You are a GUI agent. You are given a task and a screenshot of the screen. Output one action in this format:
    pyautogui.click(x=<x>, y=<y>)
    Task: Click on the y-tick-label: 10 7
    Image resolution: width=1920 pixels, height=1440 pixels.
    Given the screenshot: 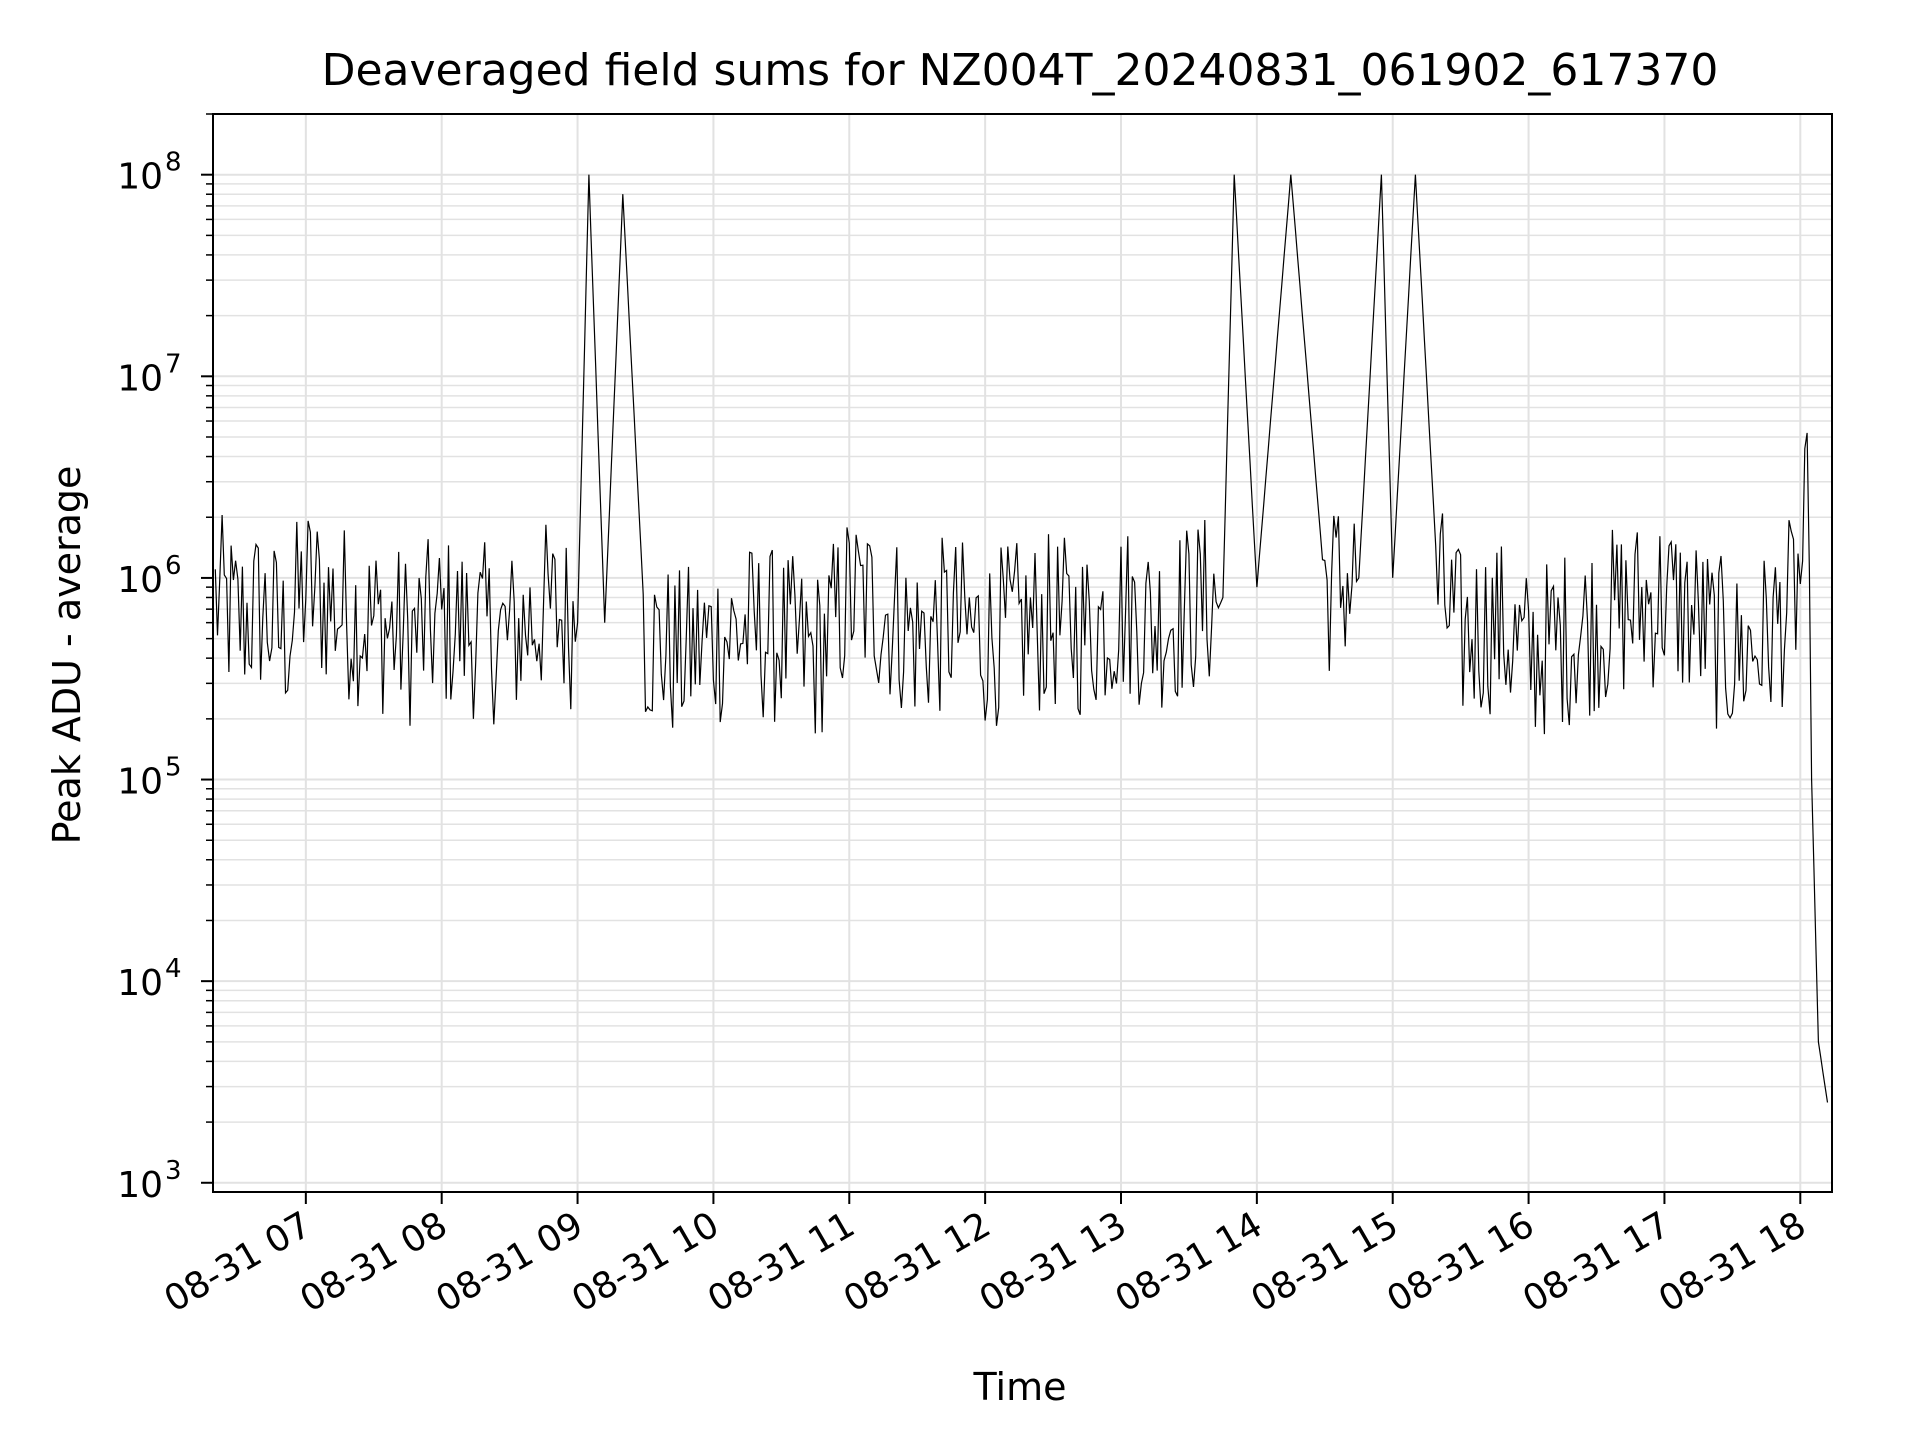 What is the action you would take?
    pyautogui.click(x=149, y=374)
    